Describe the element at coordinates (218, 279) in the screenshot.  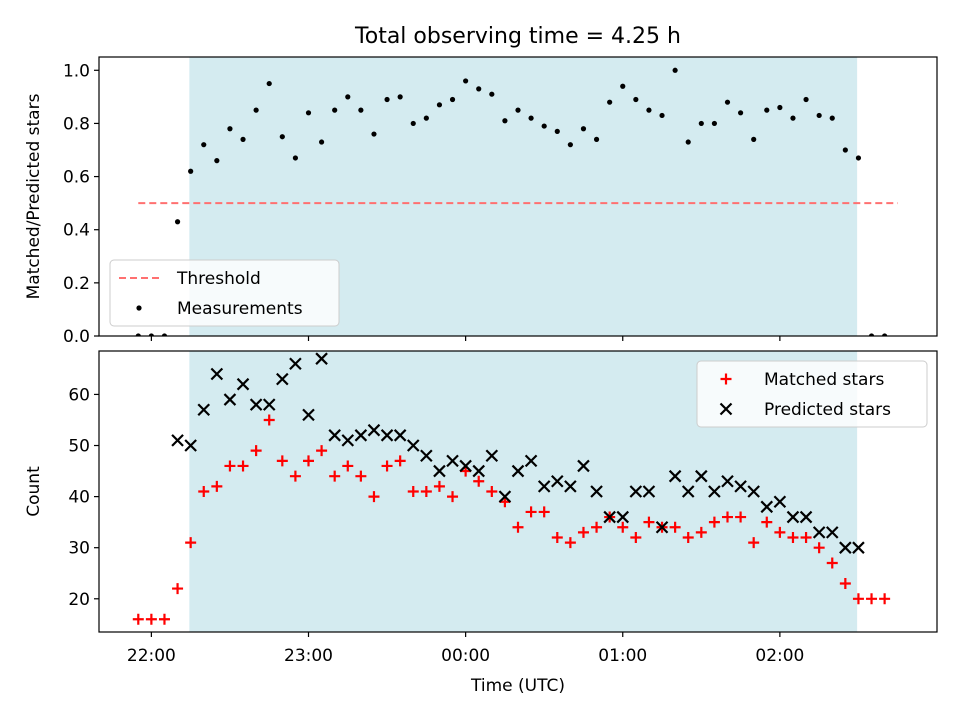
I see `legend-label: Threshold` at that location.